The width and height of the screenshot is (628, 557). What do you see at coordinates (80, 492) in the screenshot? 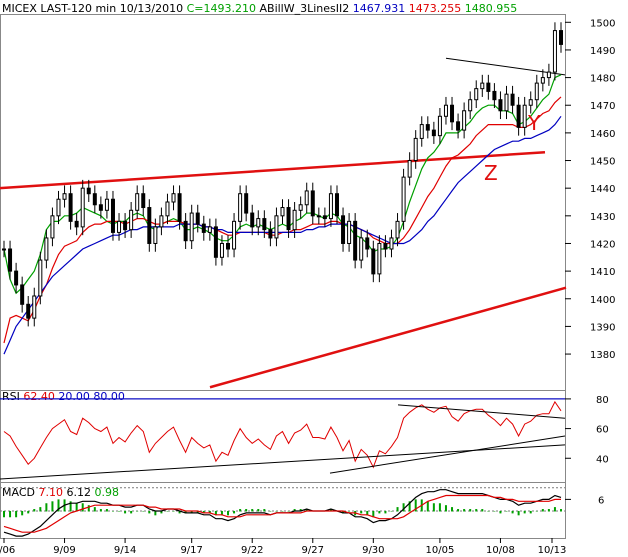
I see `macd-value-1: 6.12` at bounding box center [80, 492].